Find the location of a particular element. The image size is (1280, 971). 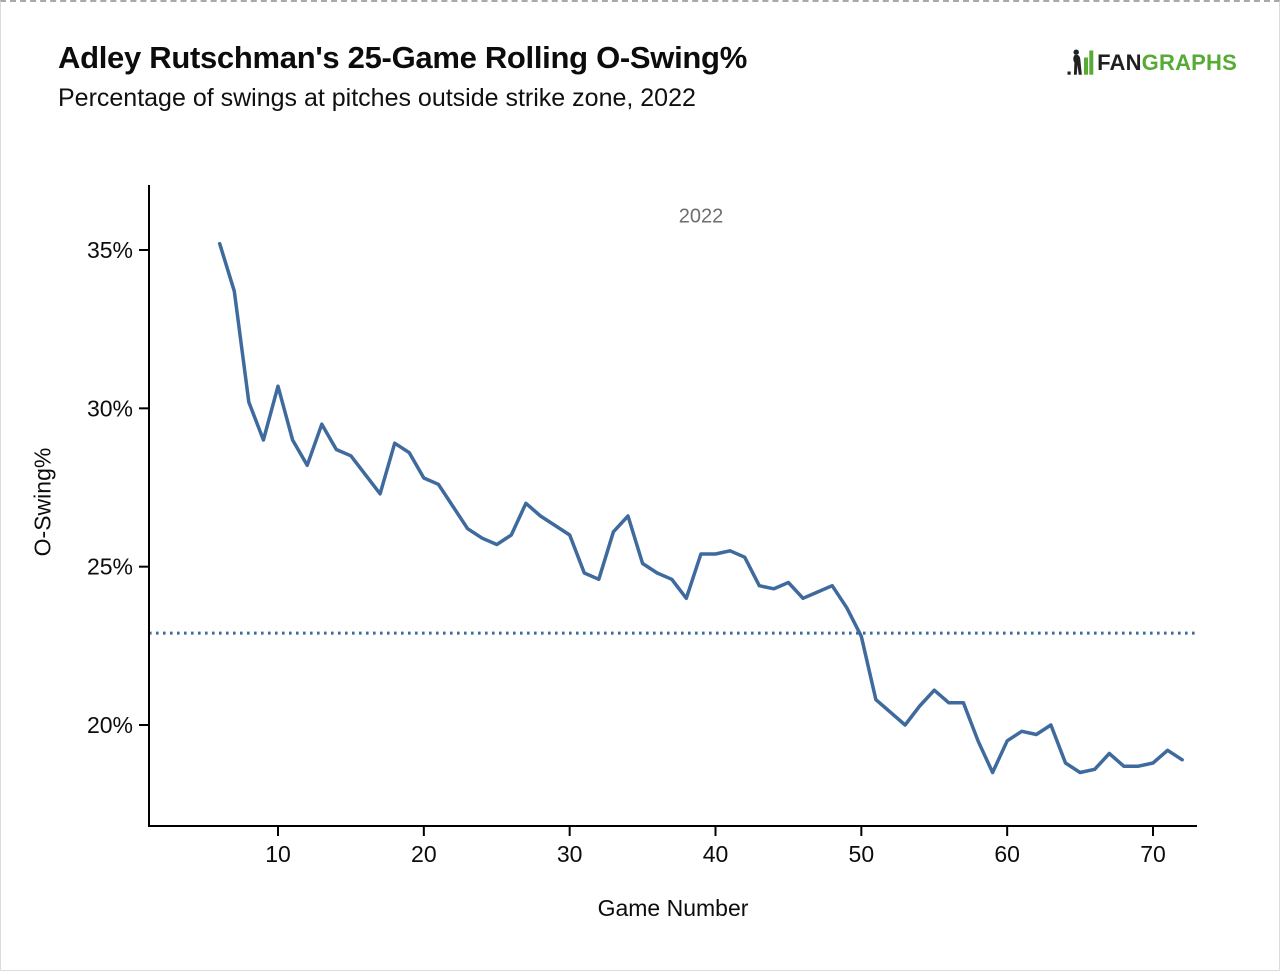

x-tick-label: 10 is located at coordinates (278, 854).